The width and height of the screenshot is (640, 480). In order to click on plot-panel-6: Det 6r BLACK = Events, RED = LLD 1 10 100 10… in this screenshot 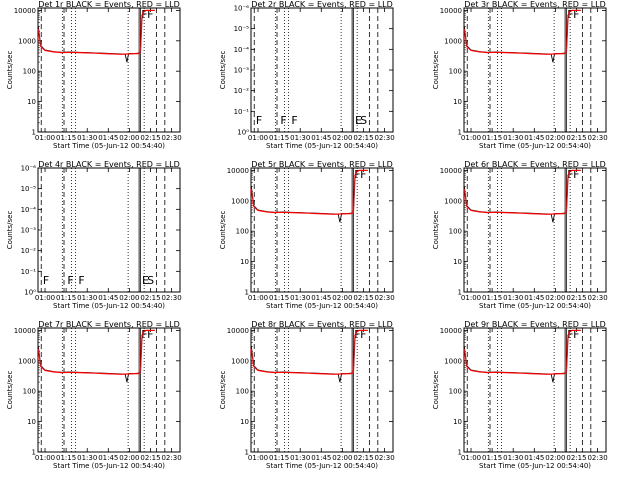, I will do `click(520, 235)`.